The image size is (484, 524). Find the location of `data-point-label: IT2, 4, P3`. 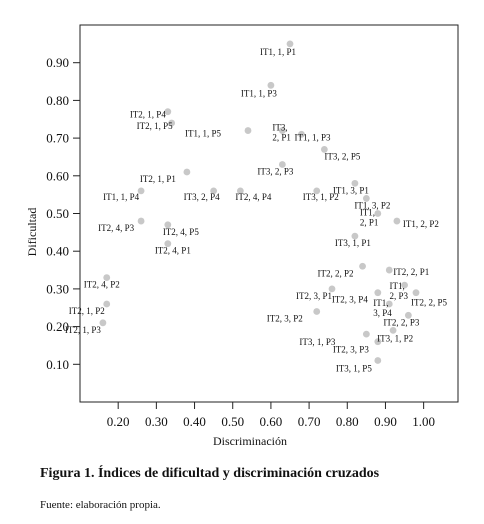

data-point-label: IT2, 4, P3 is located at coordinates (116, 228).